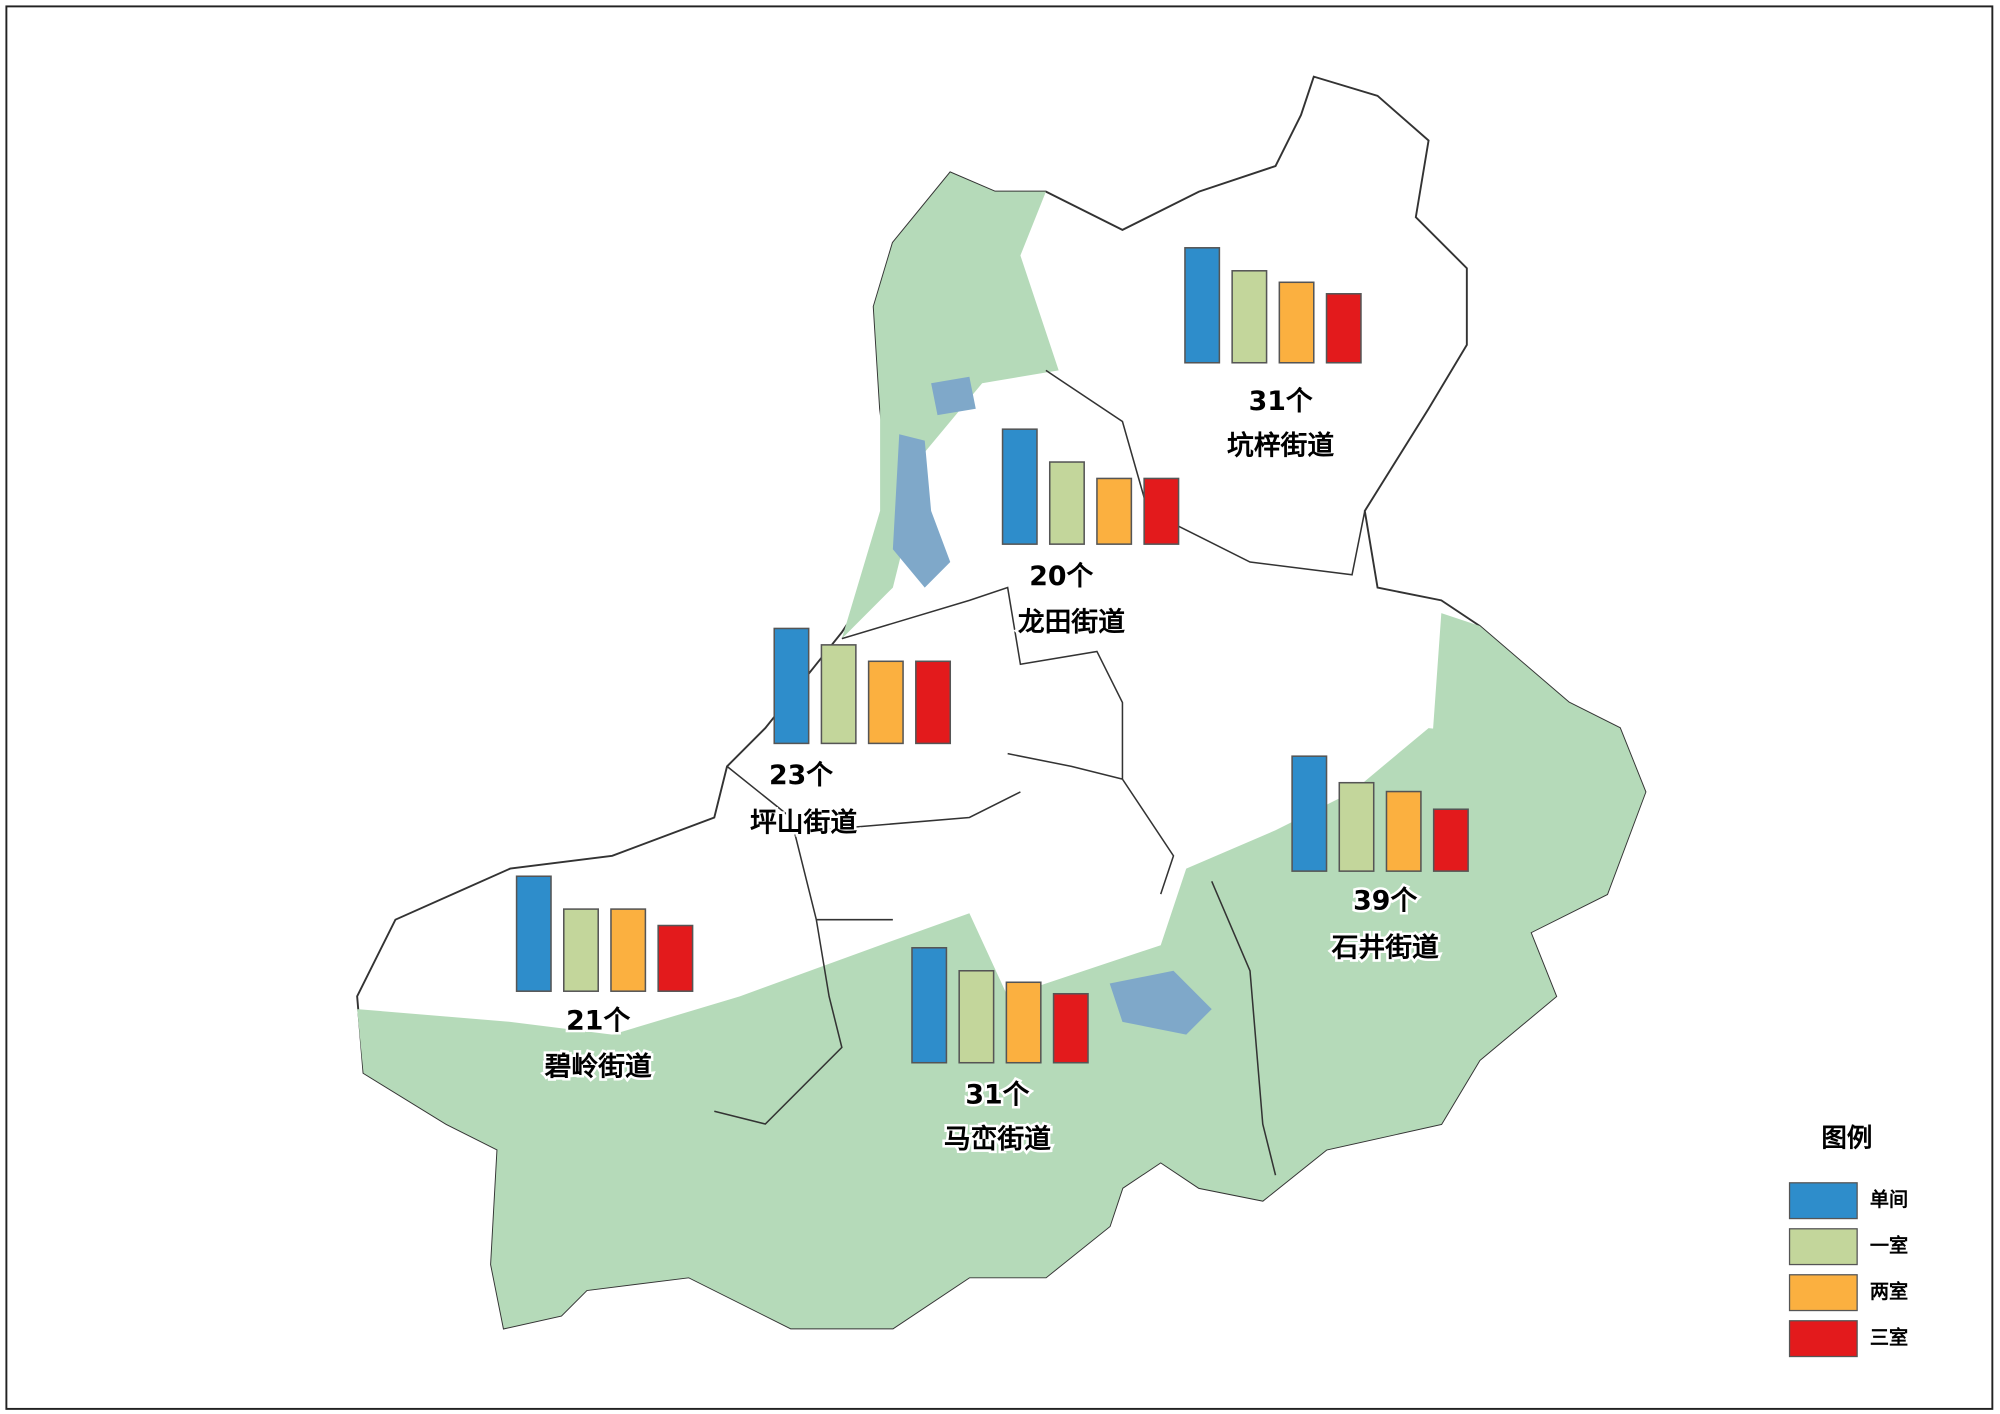  I want to click on count-label: 20个, so click(1061, 576).